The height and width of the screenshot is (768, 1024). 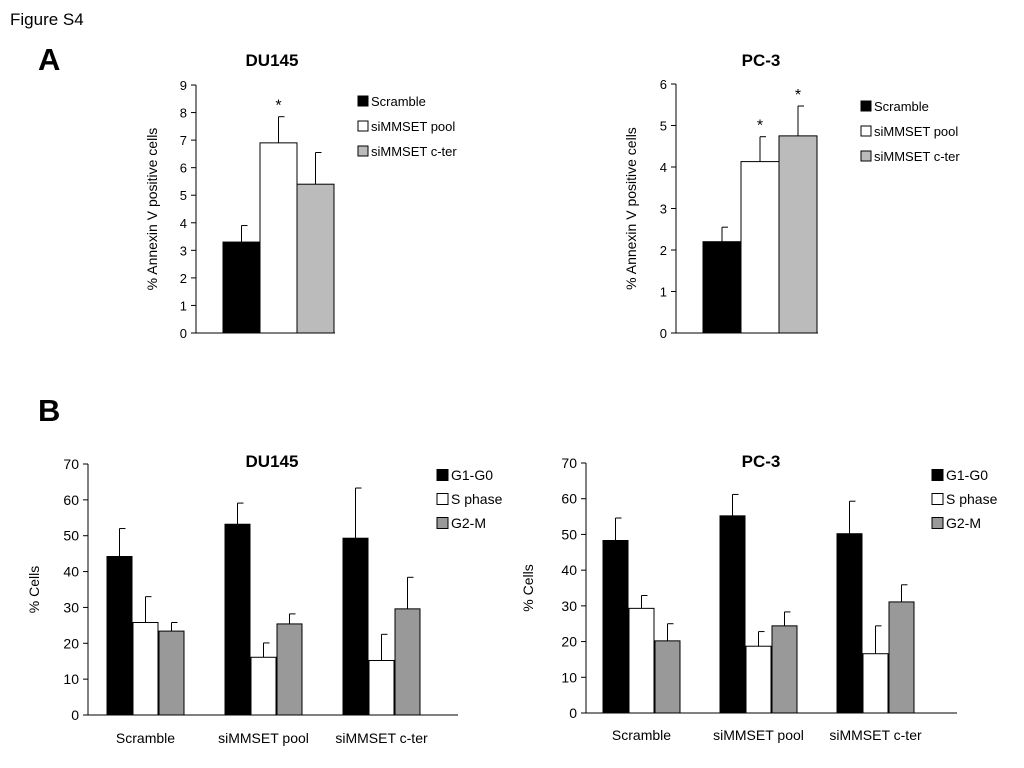 What do you see at coordinates (663, 84) in the screenshot?
I see `chart2-y-tick-label: 6` at bounding box center [663, 84].